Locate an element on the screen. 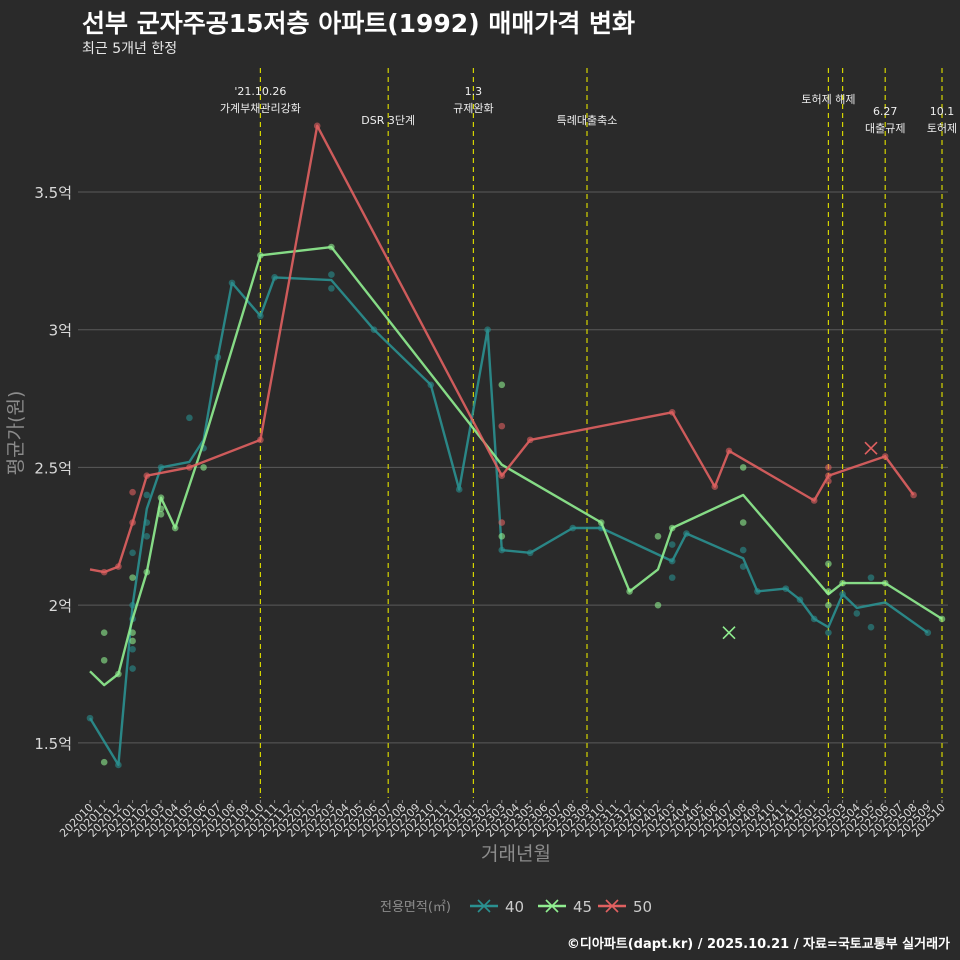 The image size is (960, 960). event-label: 특례대출축소 is located at coordinates (587, 120).